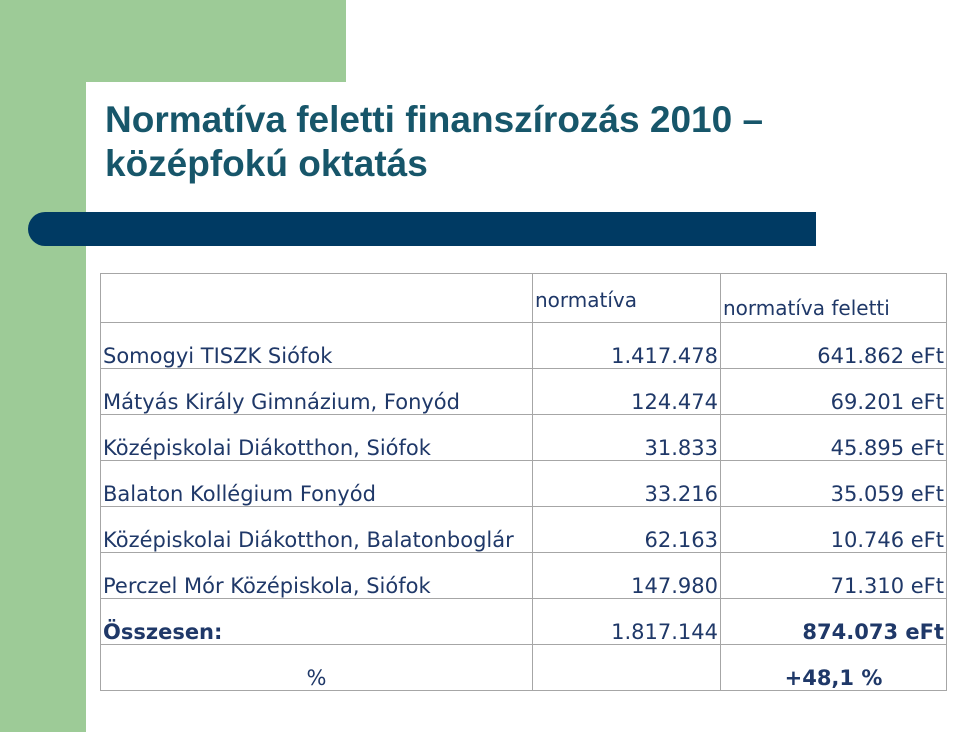  I want to click on institution-name: Perczel Mór Középiskola, Siófok, so click(316, 575).